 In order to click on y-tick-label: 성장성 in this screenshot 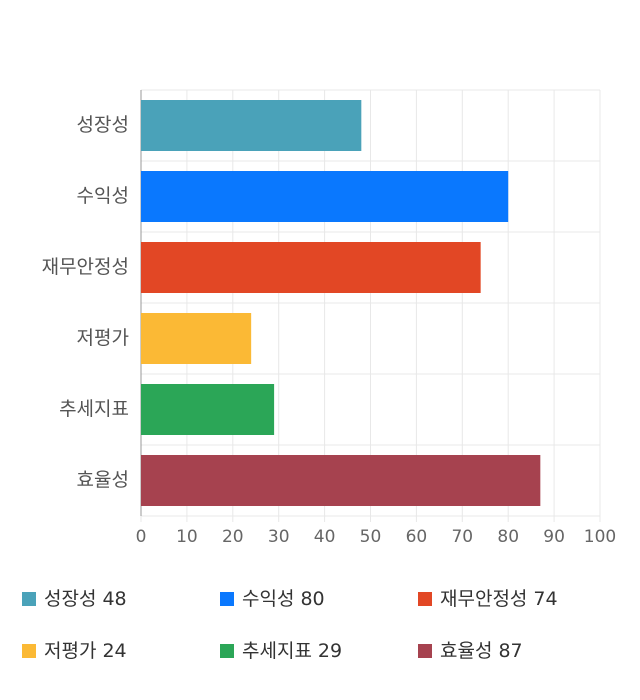, I will do `click(103, 125)`.